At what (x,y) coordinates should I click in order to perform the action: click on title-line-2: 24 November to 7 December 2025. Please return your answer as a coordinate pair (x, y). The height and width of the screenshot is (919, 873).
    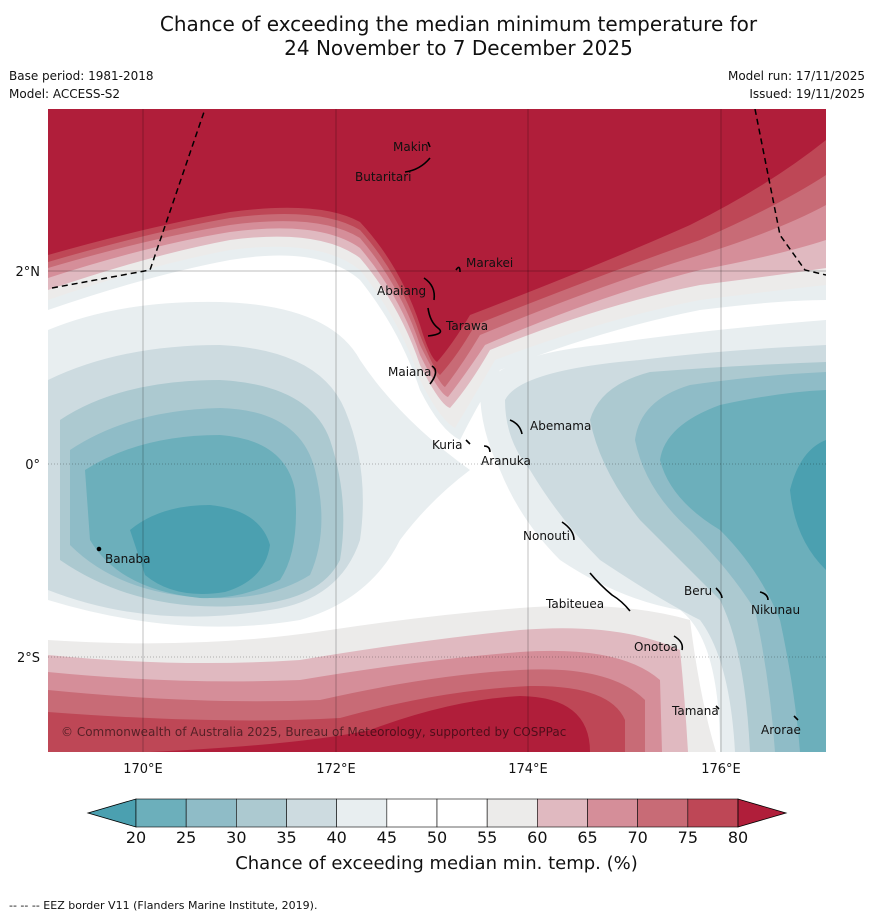
    Looking at the image, I should click on (458, 48).